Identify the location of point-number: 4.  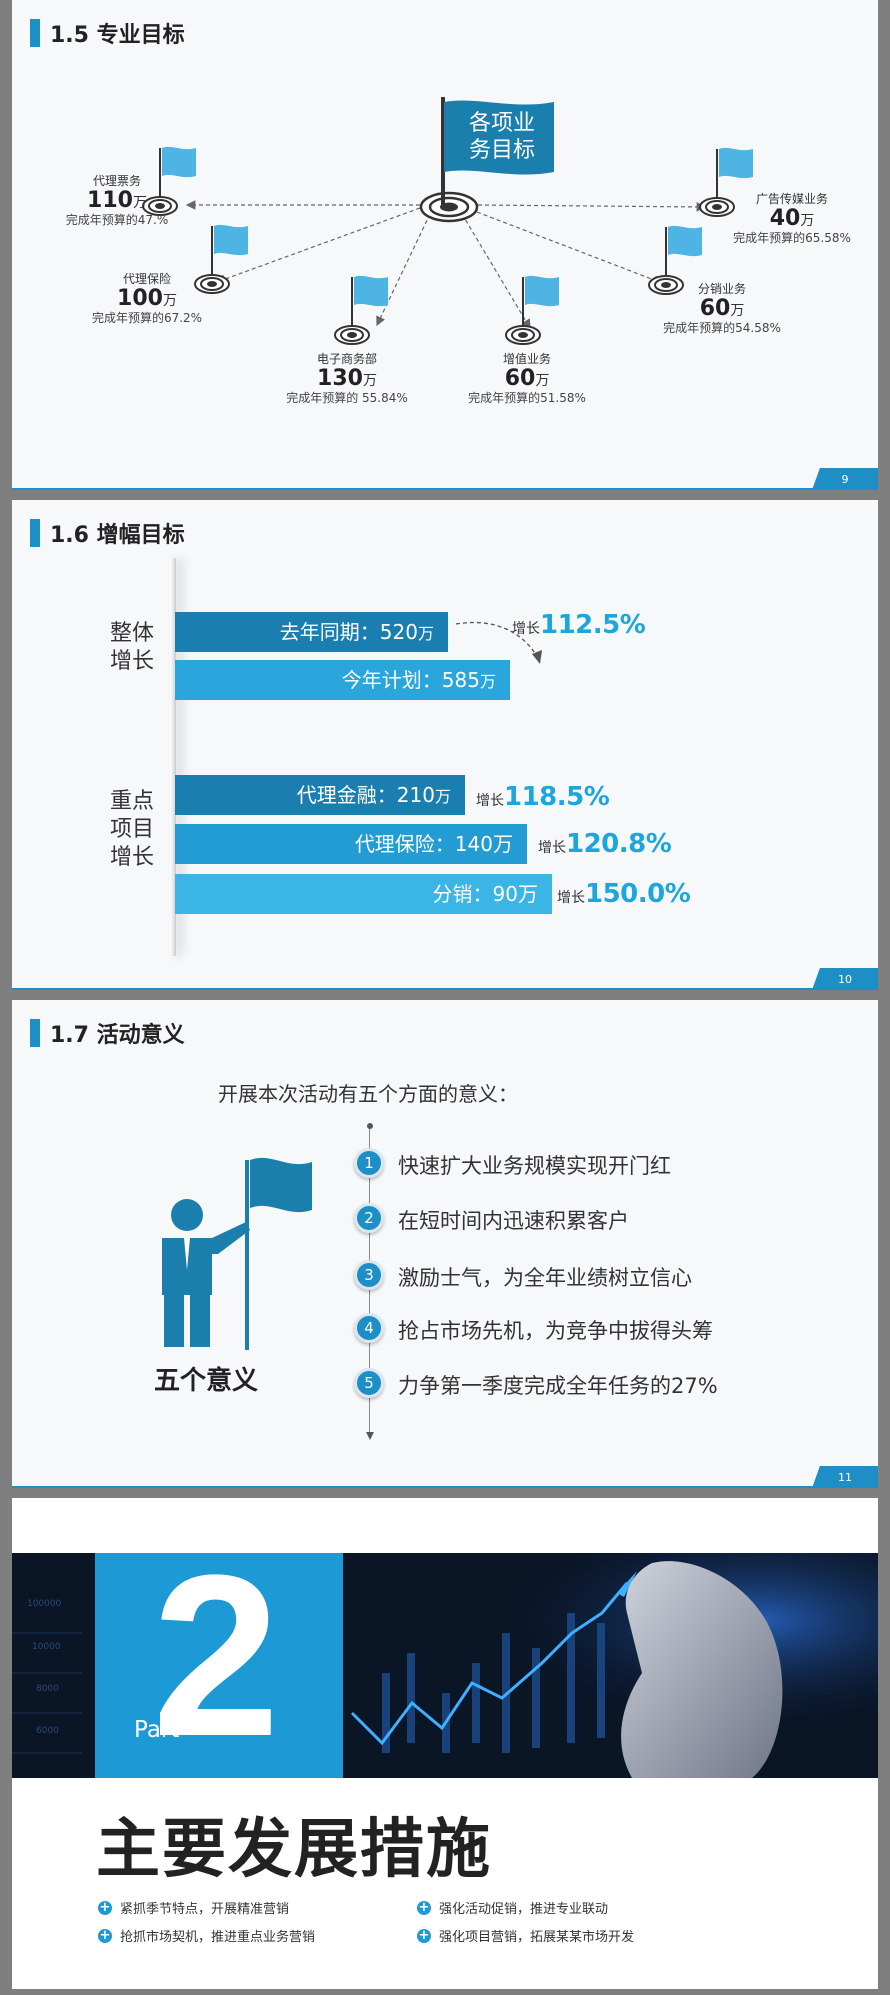
(369, 1328).